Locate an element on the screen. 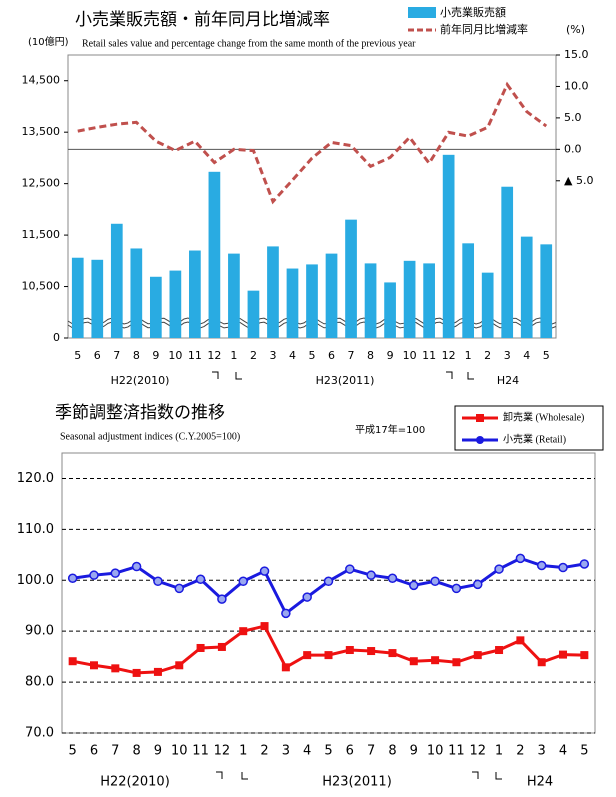 This screenshot has height=797, width=616. y-tick-label: 11,500 is located at coordinates (41, 234).